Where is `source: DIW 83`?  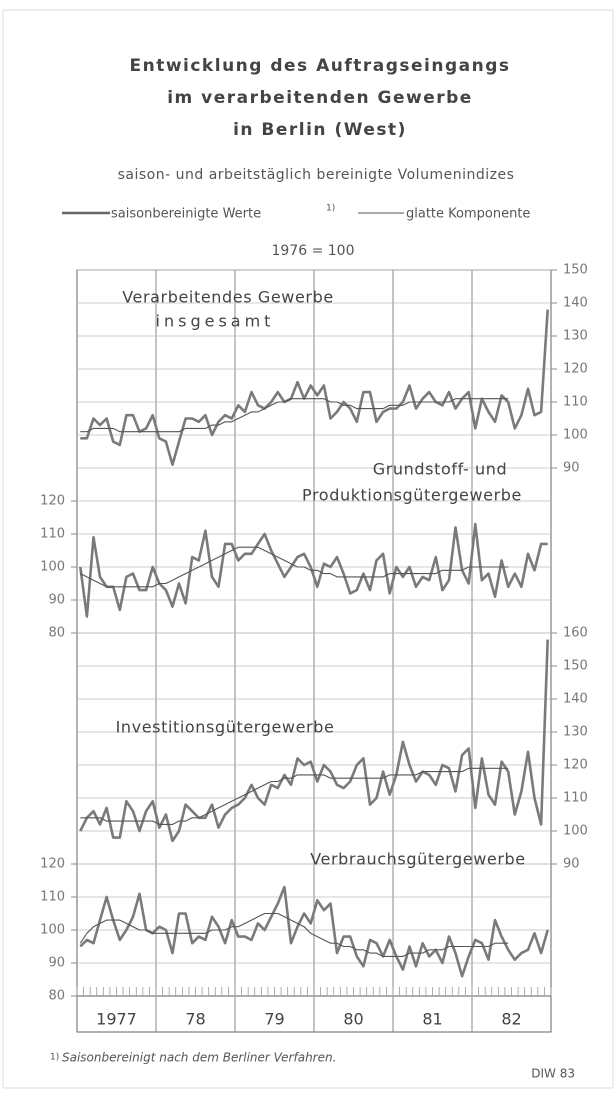
source: DIW 83 is located at coordinates (553, 1074).